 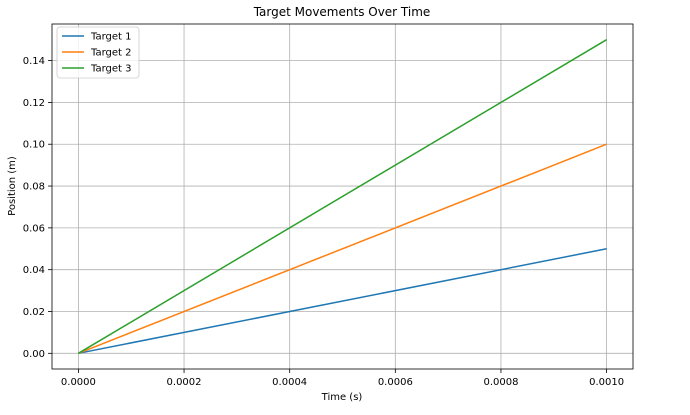 What do you see at coordinates (289, 382) in the screenshot?
I see `x-tick-label: 0.0004` at bounding box center [289, 382].